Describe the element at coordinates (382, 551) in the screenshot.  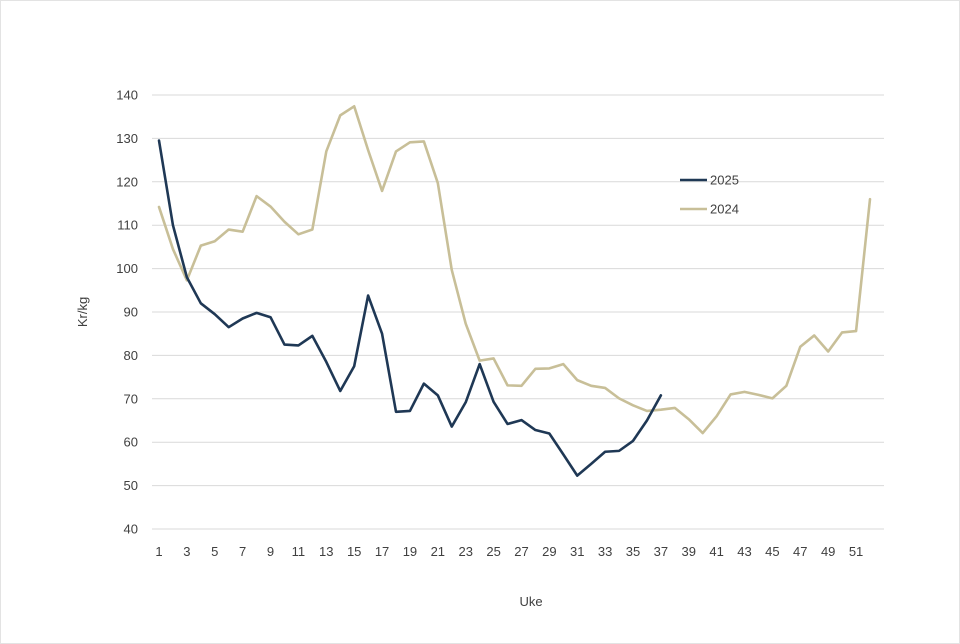
I see `x-tick-label: 17` at that location.